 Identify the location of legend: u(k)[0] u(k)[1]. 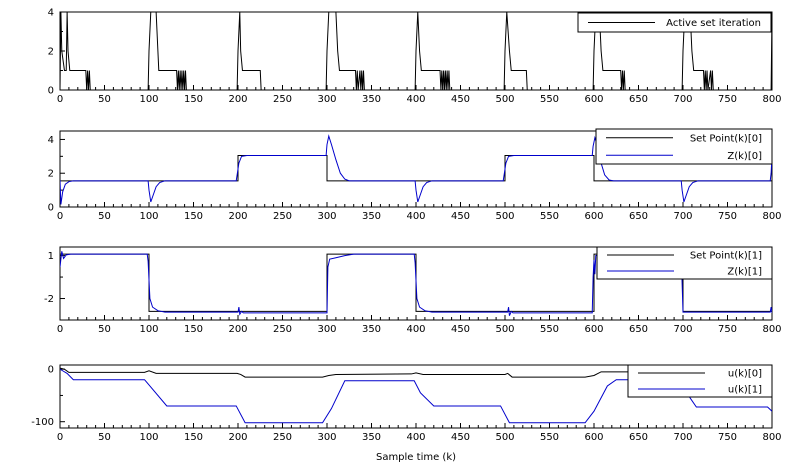
(700, 381).